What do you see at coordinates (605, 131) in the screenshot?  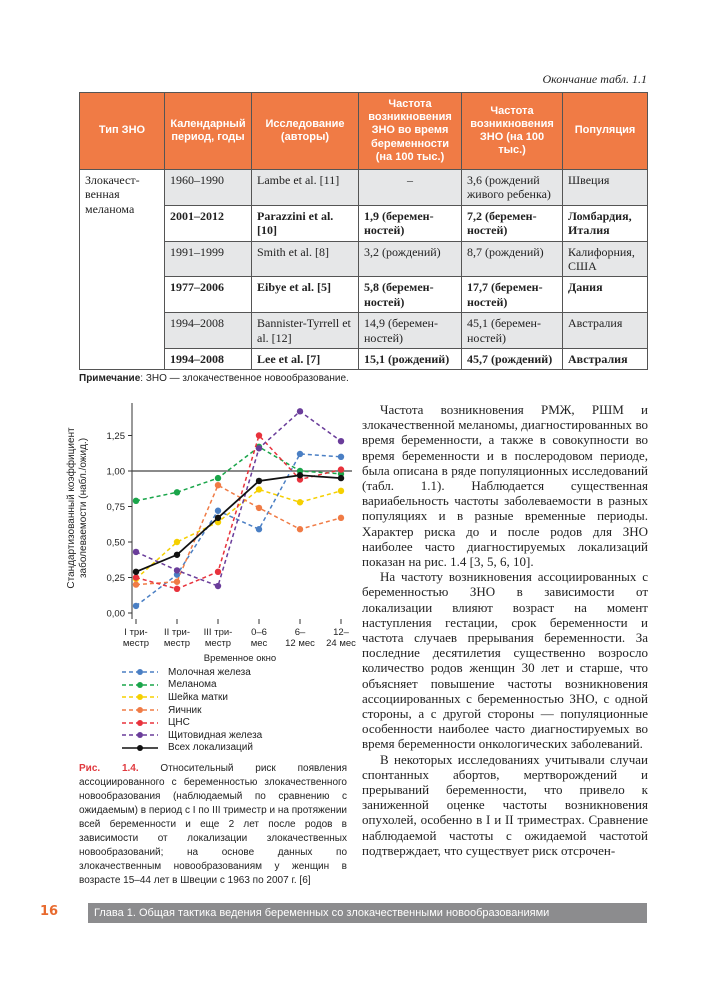 I see `column-header: Популяция` at bounding box center [605, 131].